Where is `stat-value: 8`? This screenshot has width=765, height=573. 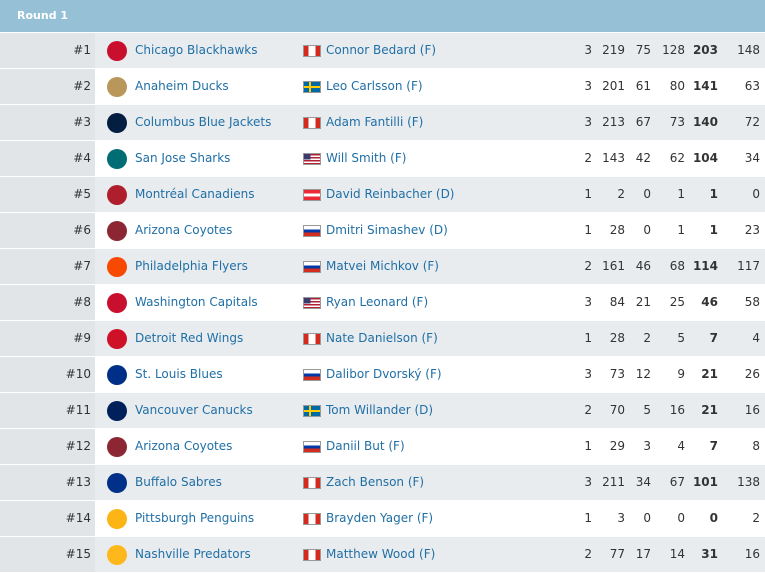 stat-value: 8 is located at coordinates (756, 446).